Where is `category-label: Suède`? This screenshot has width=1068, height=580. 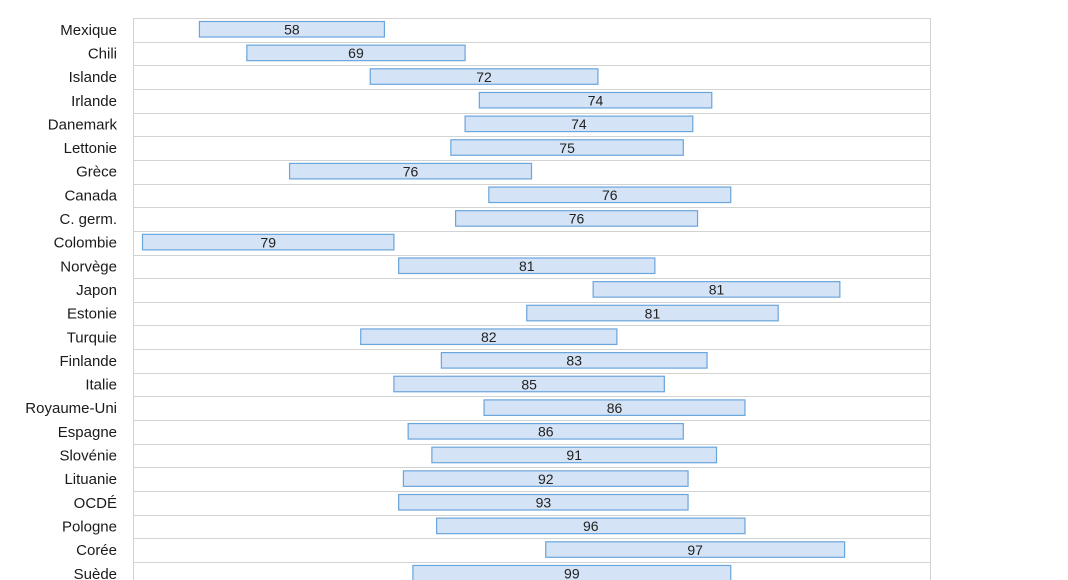
category-label: Suède is located at coordinates (95, 573).